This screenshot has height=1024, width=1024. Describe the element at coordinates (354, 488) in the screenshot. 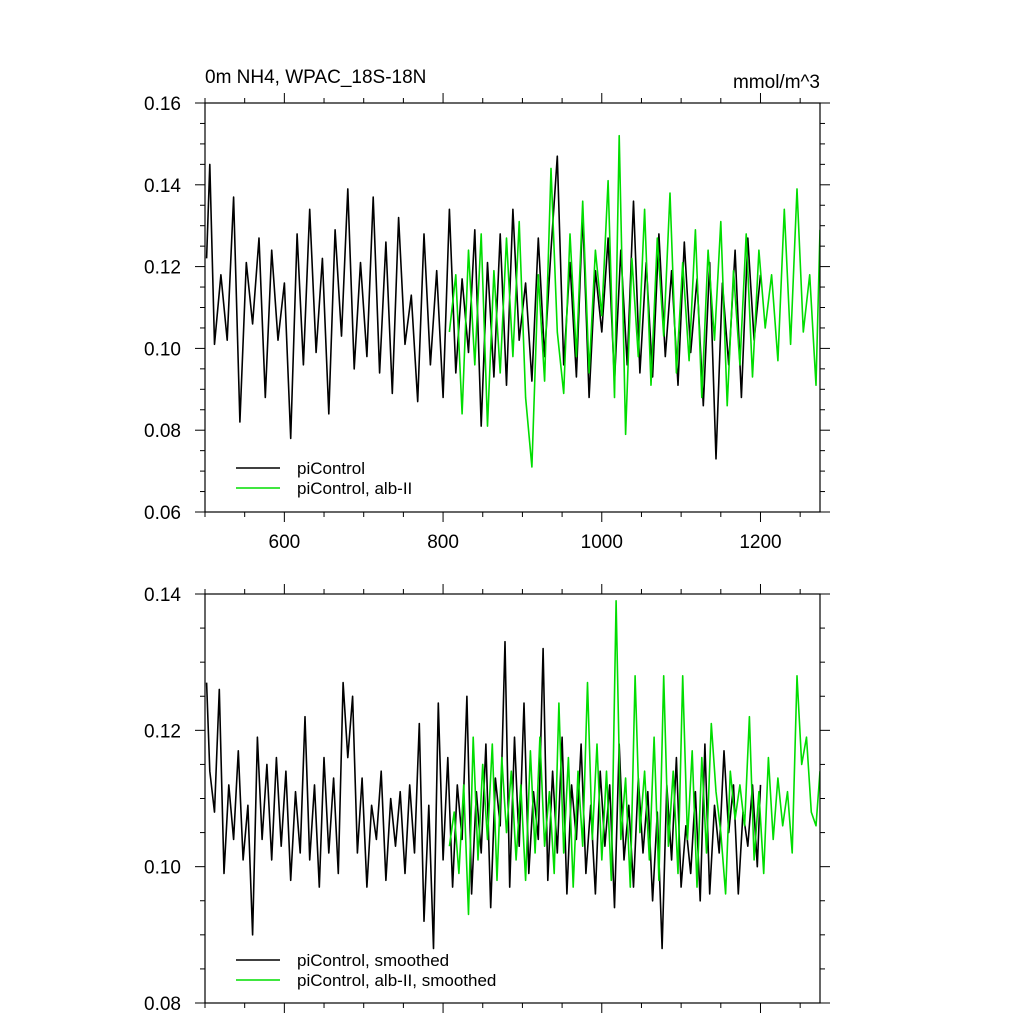

I see `legend-label: piControl, alb-II` at that location.